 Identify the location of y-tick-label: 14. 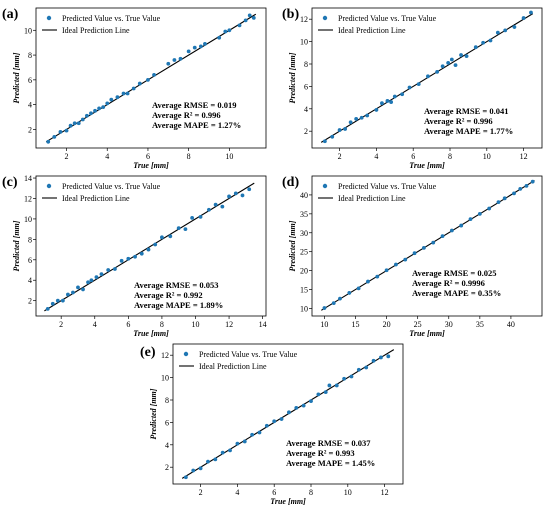
(28, 178).